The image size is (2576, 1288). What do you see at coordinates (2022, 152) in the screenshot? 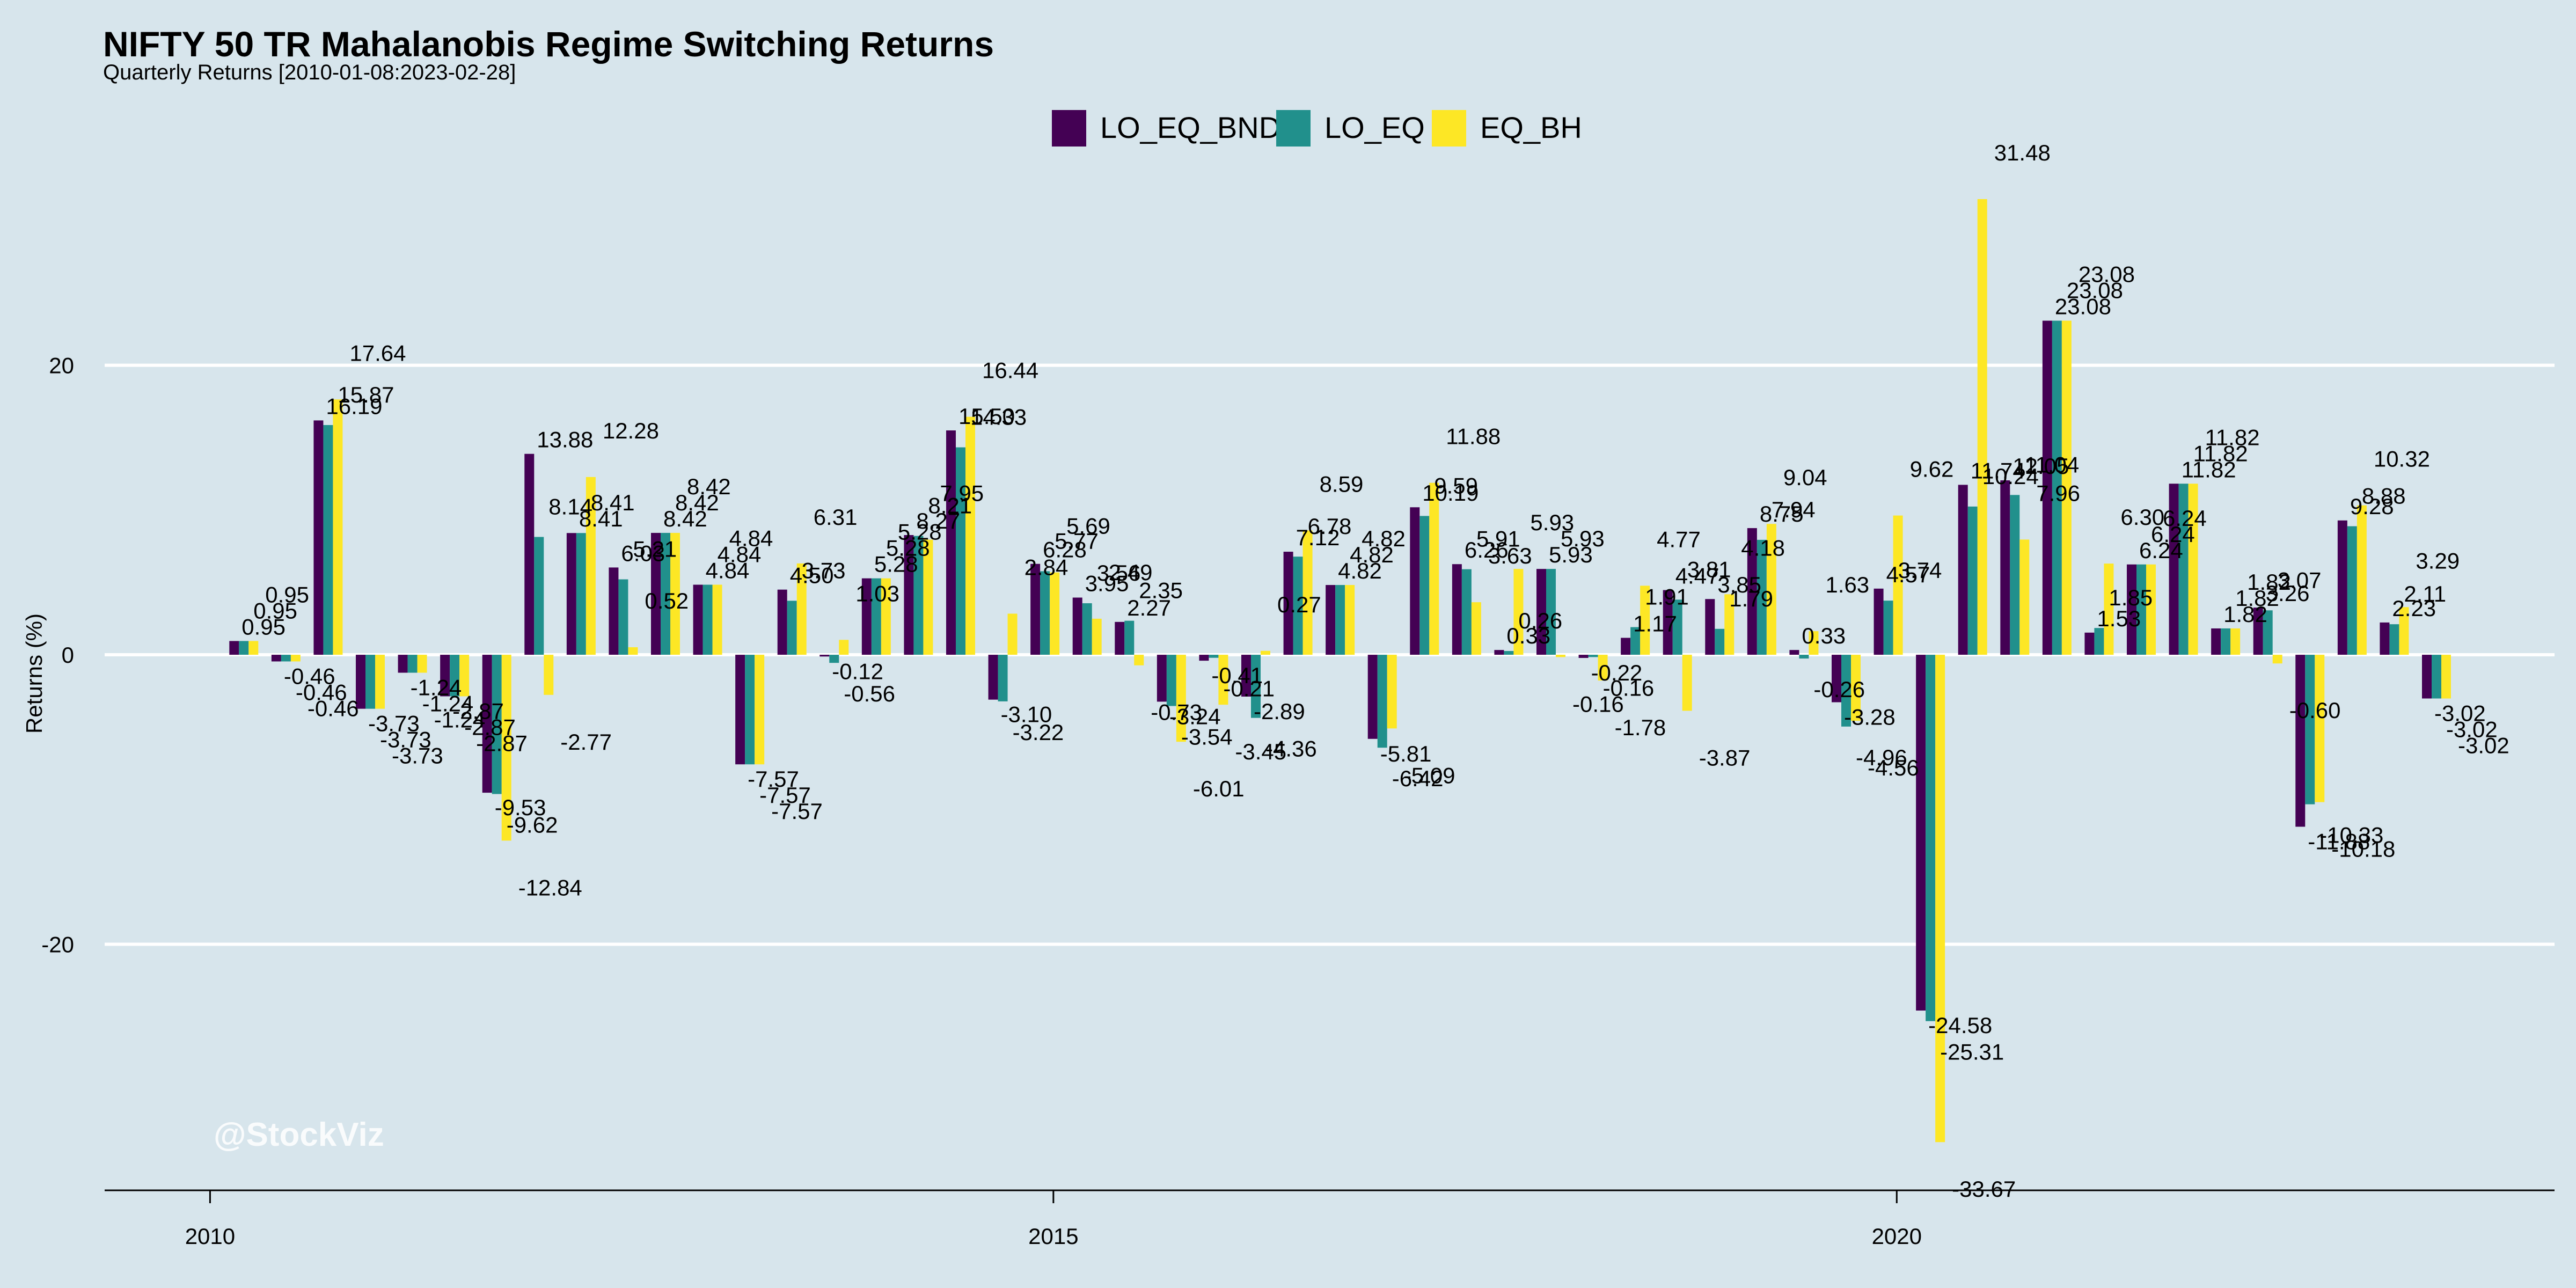
I see `data-label: 31.48` at bounding box center [2022, 152].